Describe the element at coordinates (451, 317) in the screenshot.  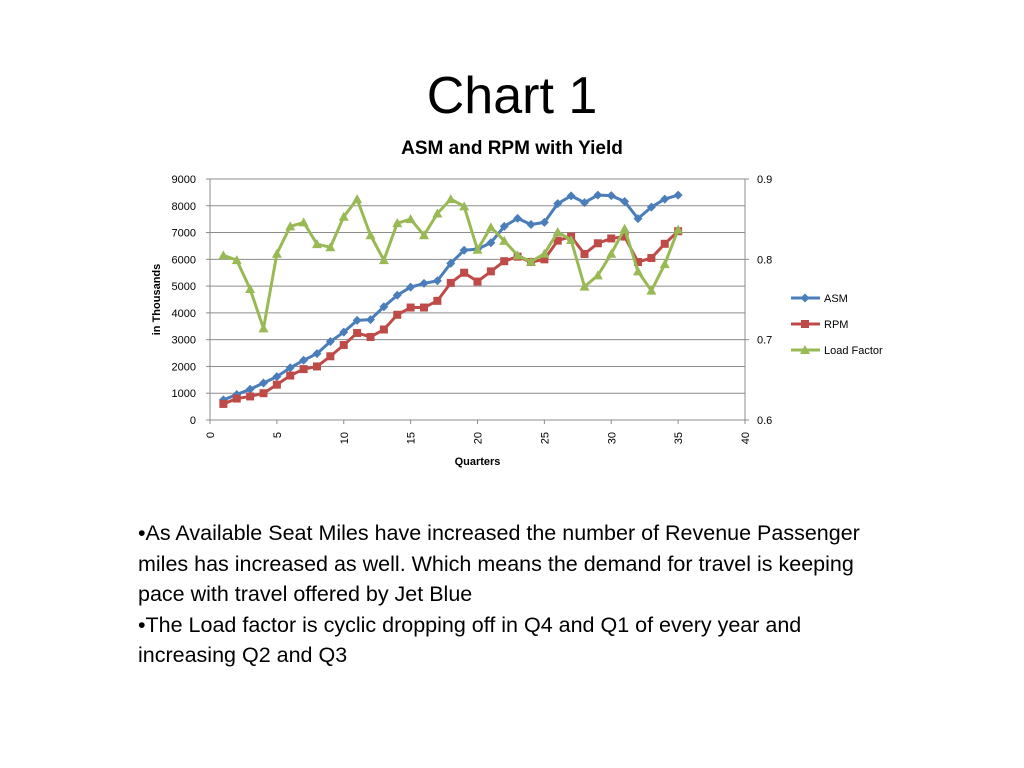
I see `series-rpm` at that location.